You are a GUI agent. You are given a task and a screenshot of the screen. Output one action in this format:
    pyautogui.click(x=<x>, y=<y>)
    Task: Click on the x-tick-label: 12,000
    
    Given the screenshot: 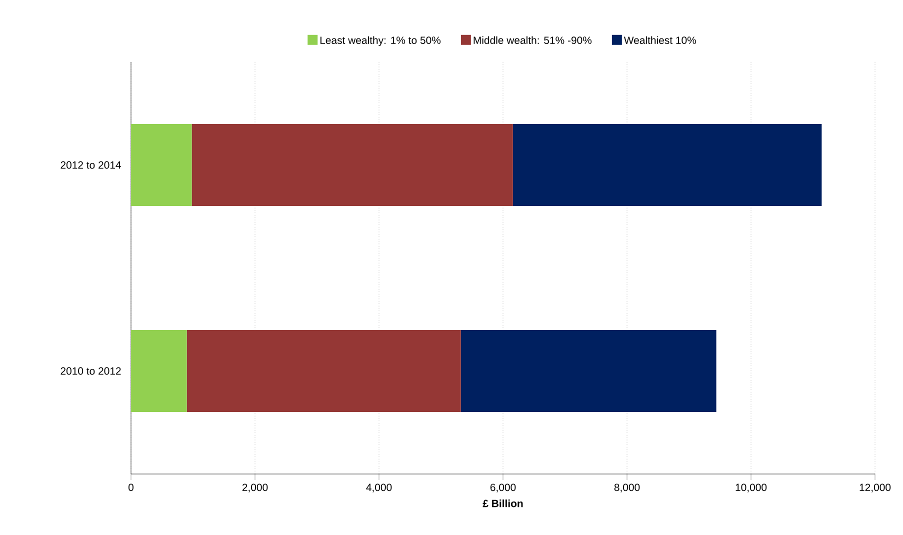 What is the action you would take?
    pyautogui.click(x=875, y=488)
    